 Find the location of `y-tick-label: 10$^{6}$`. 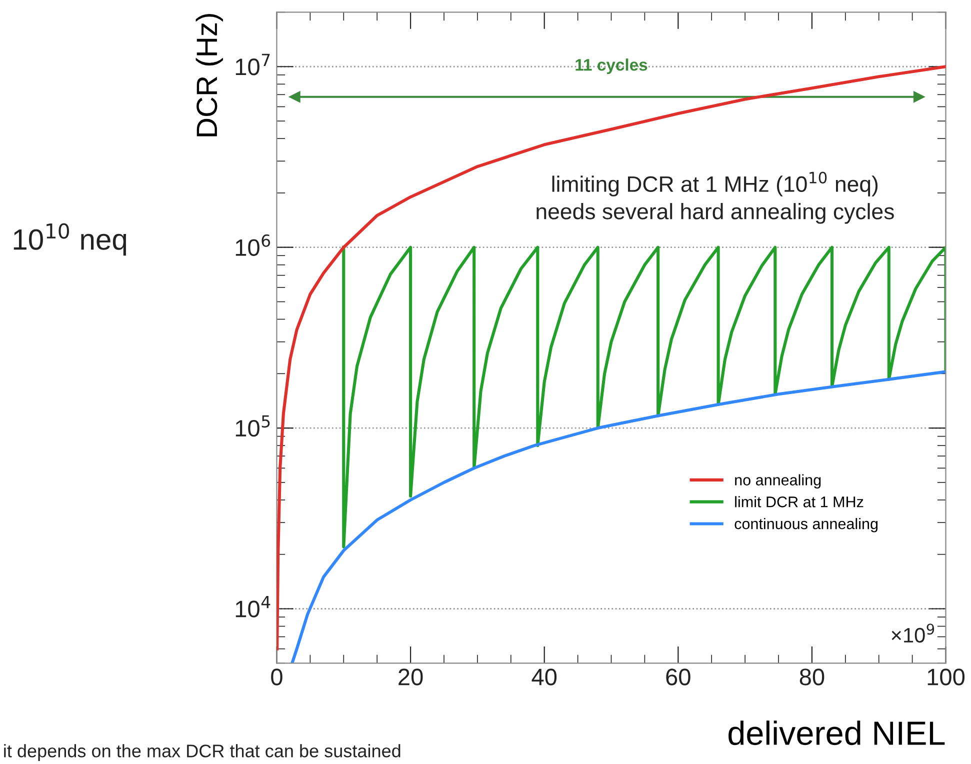

y-tick-label: 10$^{6}$ is located at coordinates (253, 245).